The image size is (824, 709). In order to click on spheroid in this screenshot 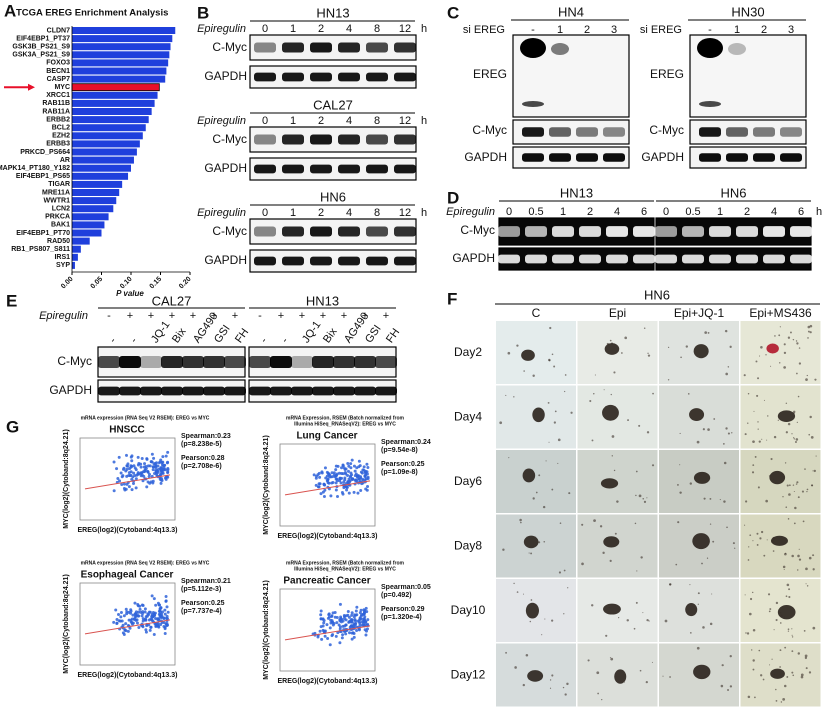, I will do `click(772, 348)`.